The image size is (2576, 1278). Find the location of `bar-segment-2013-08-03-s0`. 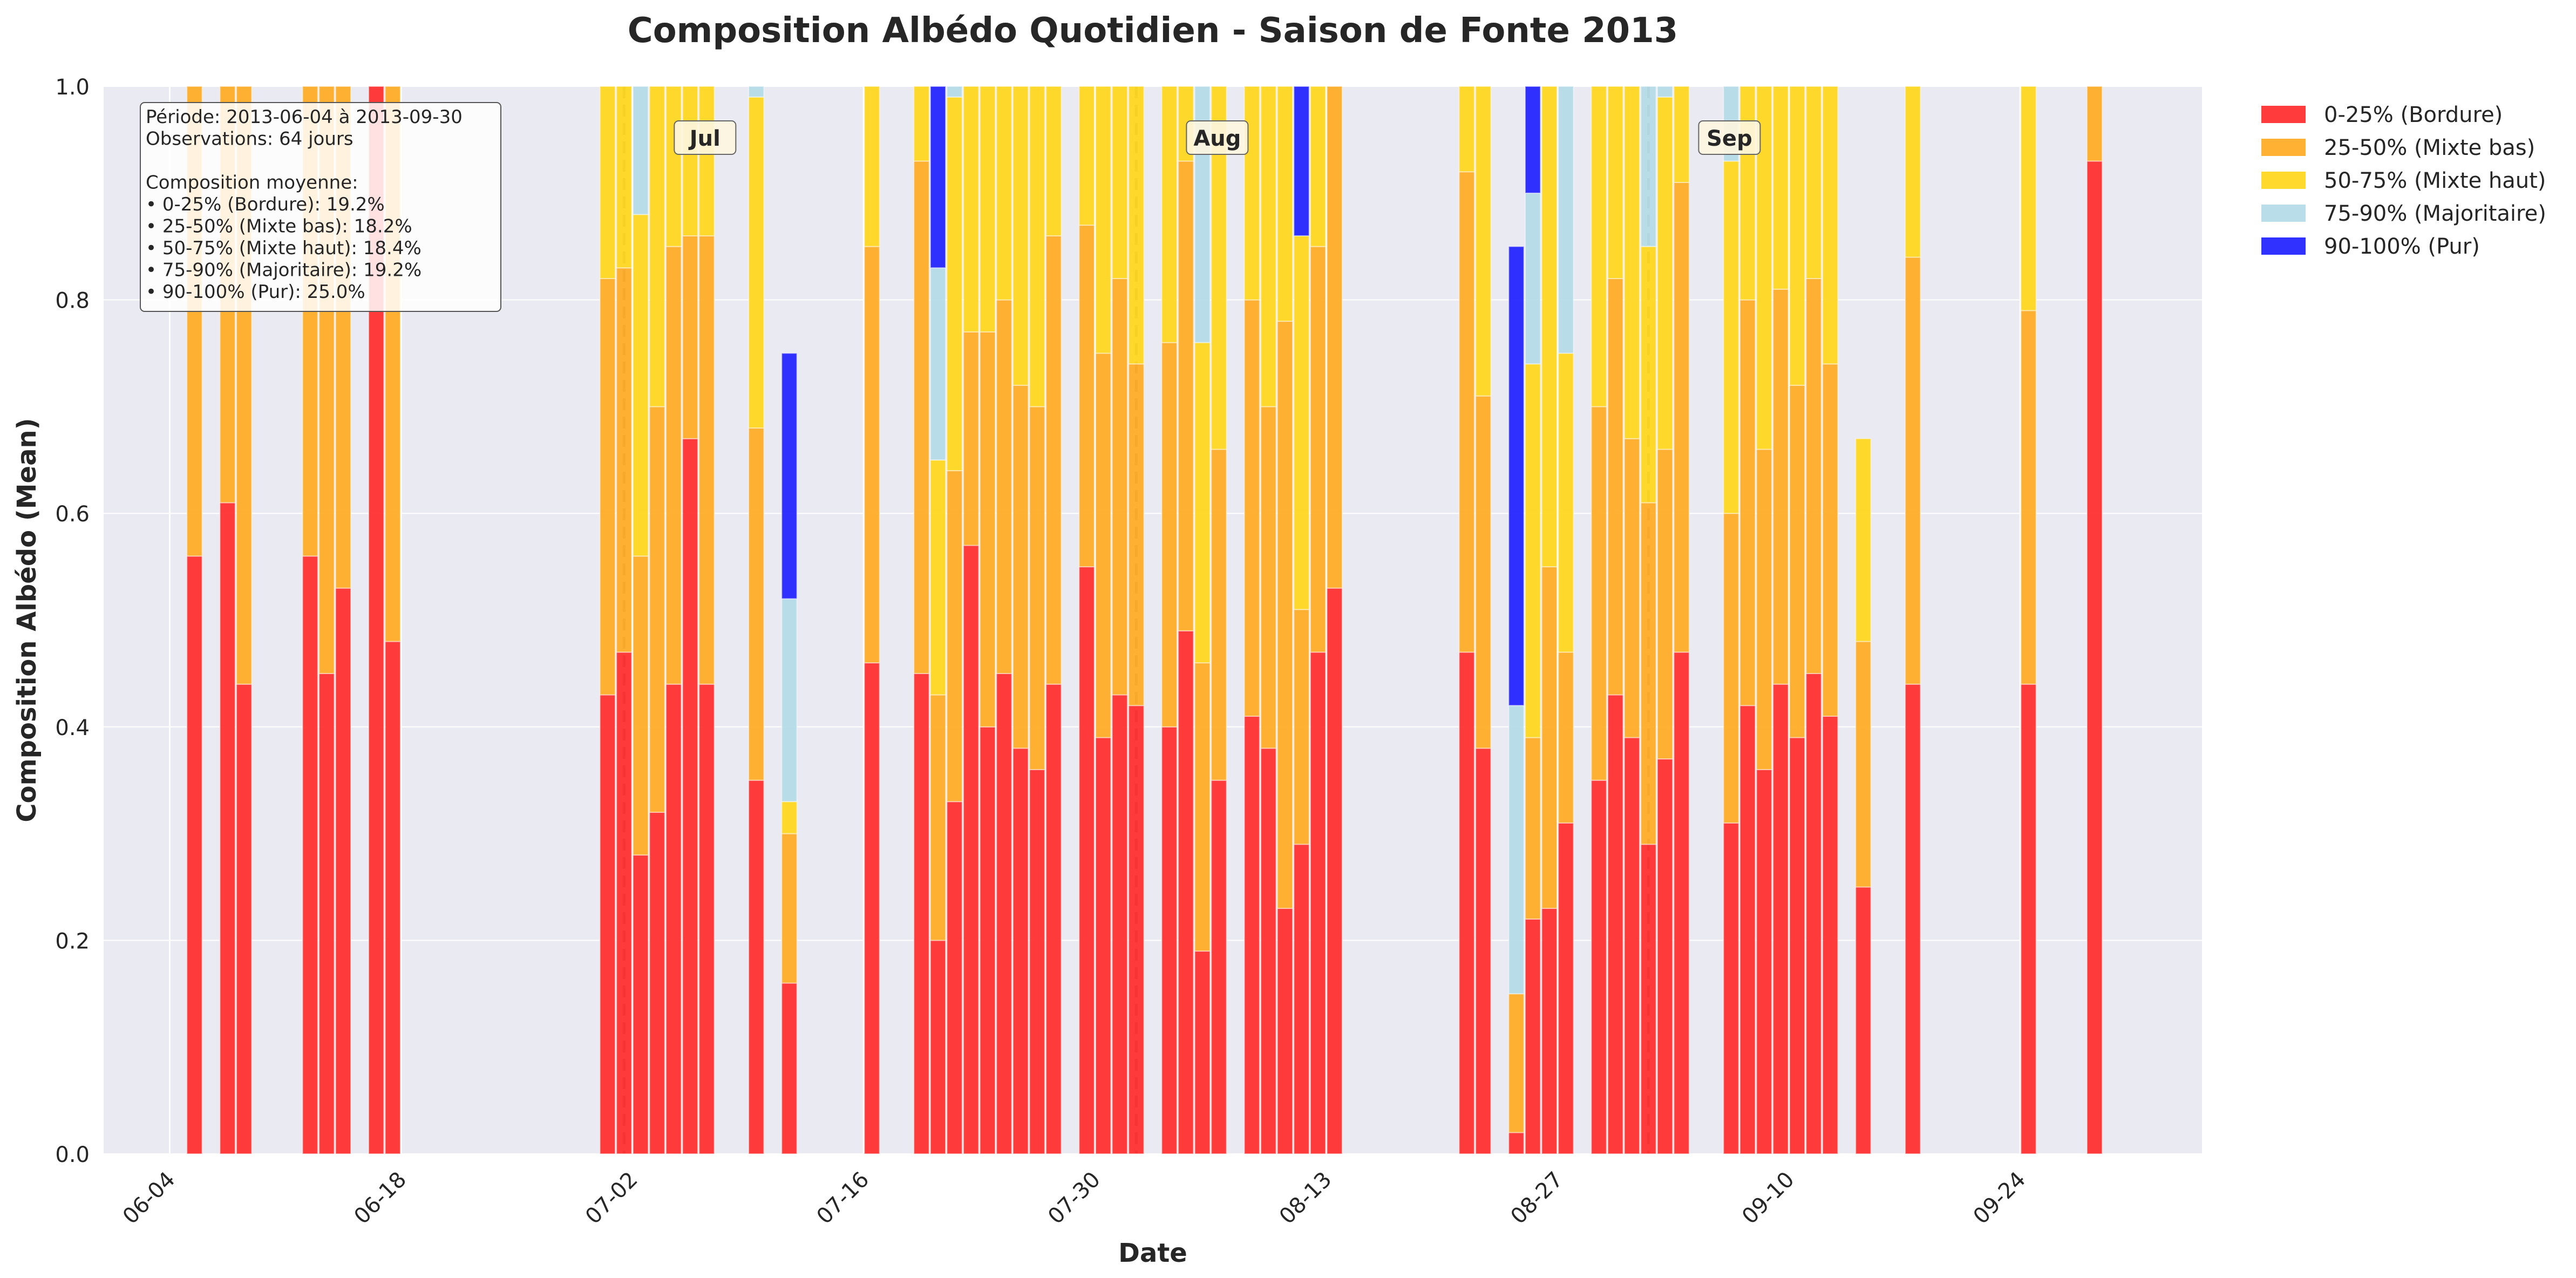

bar-segment-2013-08-03-s0 is located at coordinates (1169, 940).